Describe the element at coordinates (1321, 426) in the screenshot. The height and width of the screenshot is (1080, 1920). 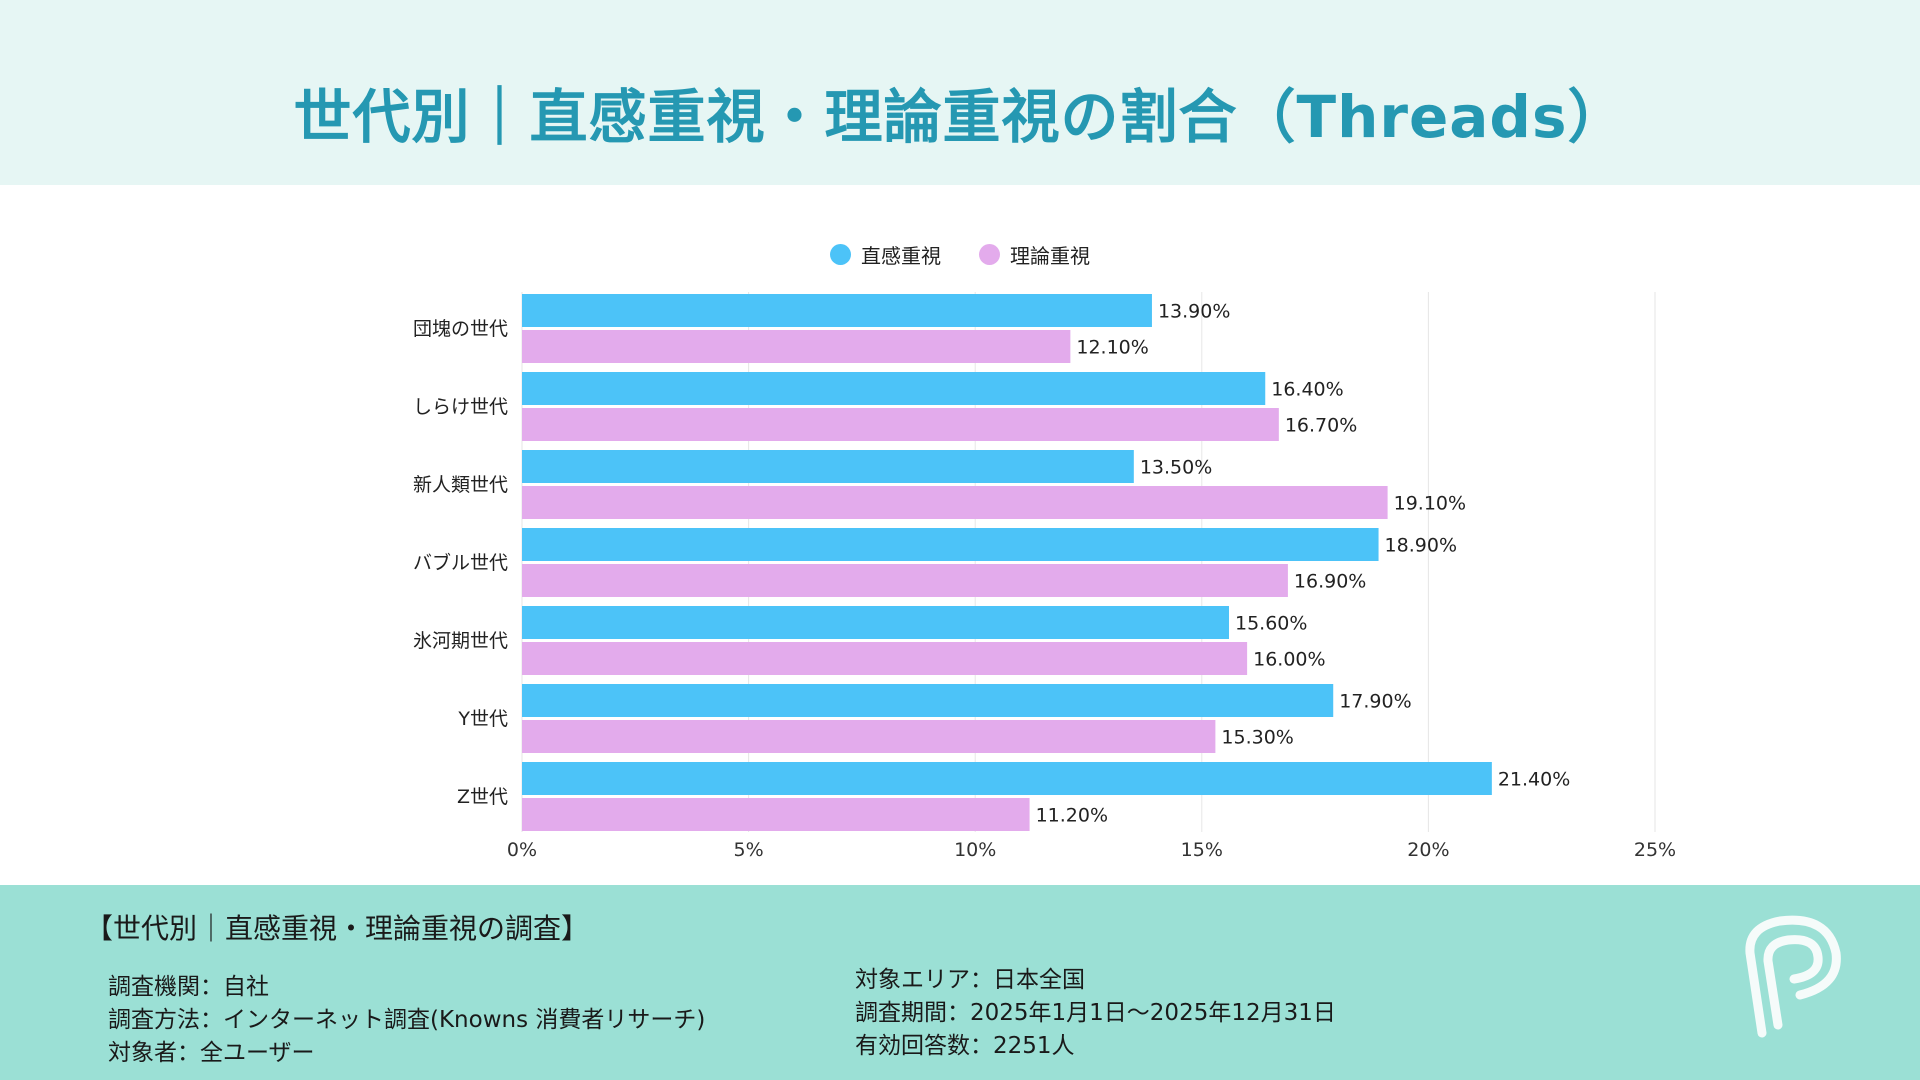
I see `data-label: 16.70%` at that location.